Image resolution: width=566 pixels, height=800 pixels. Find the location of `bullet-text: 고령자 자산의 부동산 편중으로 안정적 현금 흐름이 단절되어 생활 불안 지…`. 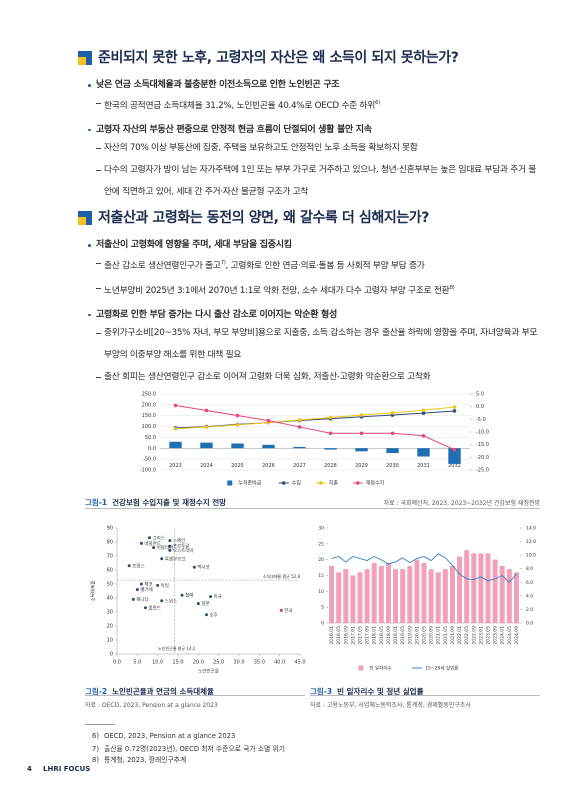

bullet-text: 고령자 자산의 부동산 편중으로 안정적 현금 흐름이 단절되어 생활 불안 지… is located at coordinates (234, 129).